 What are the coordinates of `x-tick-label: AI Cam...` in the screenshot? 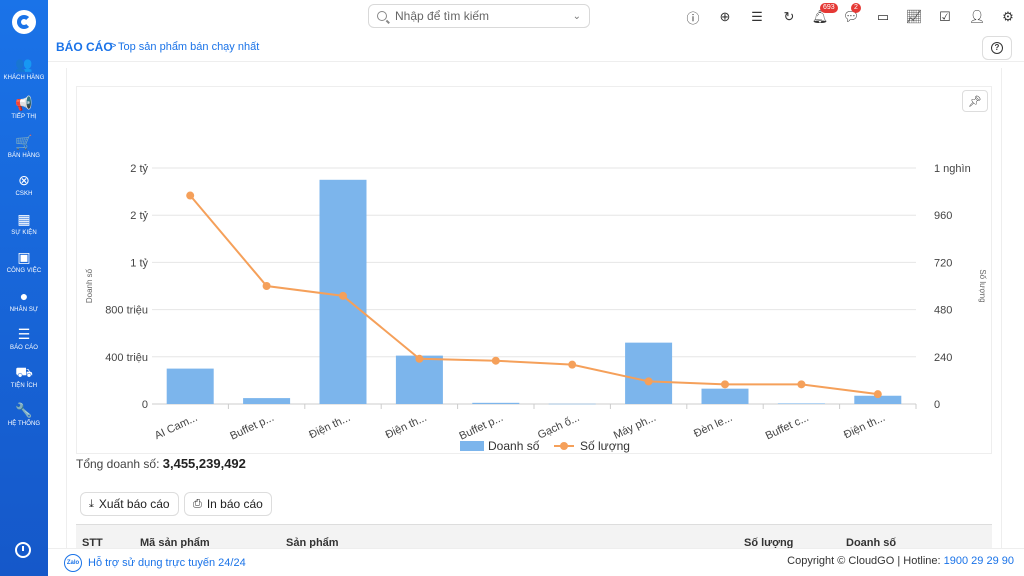 It's located at (176, 427).